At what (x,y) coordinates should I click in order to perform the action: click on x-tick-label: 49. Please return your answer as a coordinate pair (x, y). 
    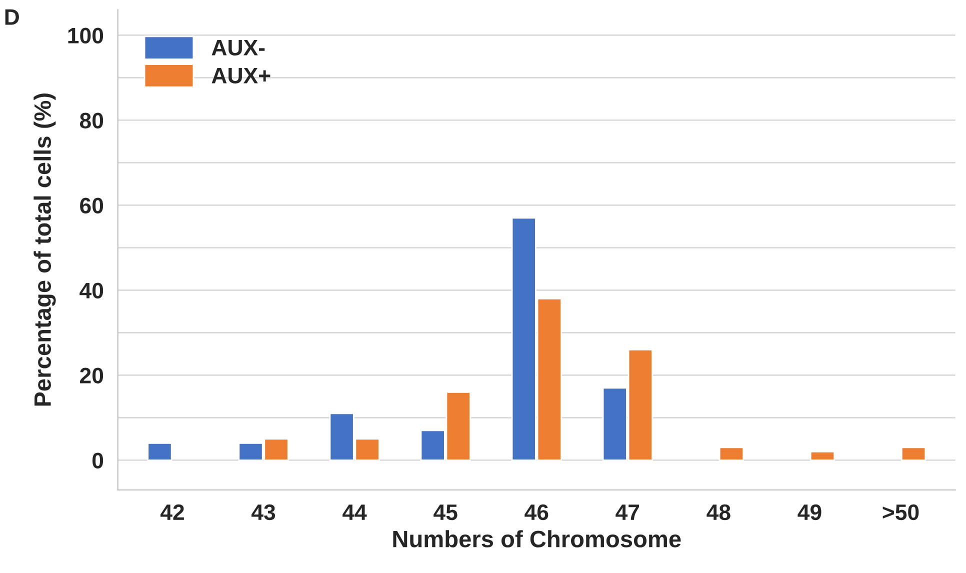
    Looking at the image, I should click on (810, 512).